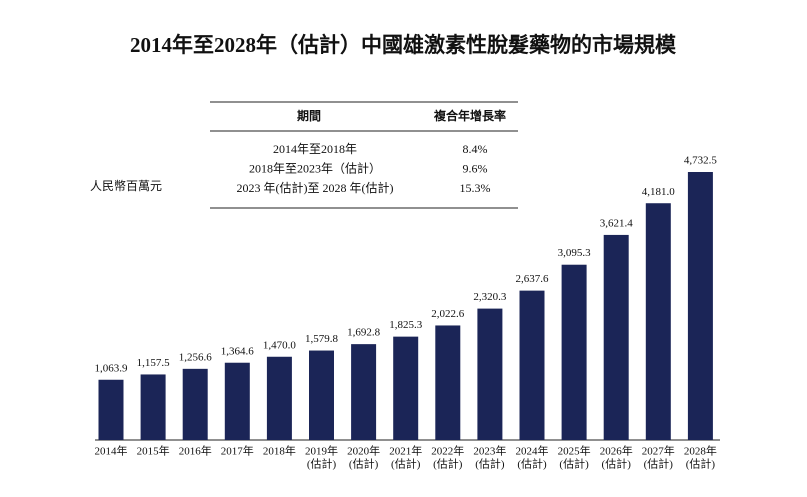 Image resolution: width=807 pixels, height=497 pixels. I want to click on unit-label: 人民幣百萬元, so click(126, 186).